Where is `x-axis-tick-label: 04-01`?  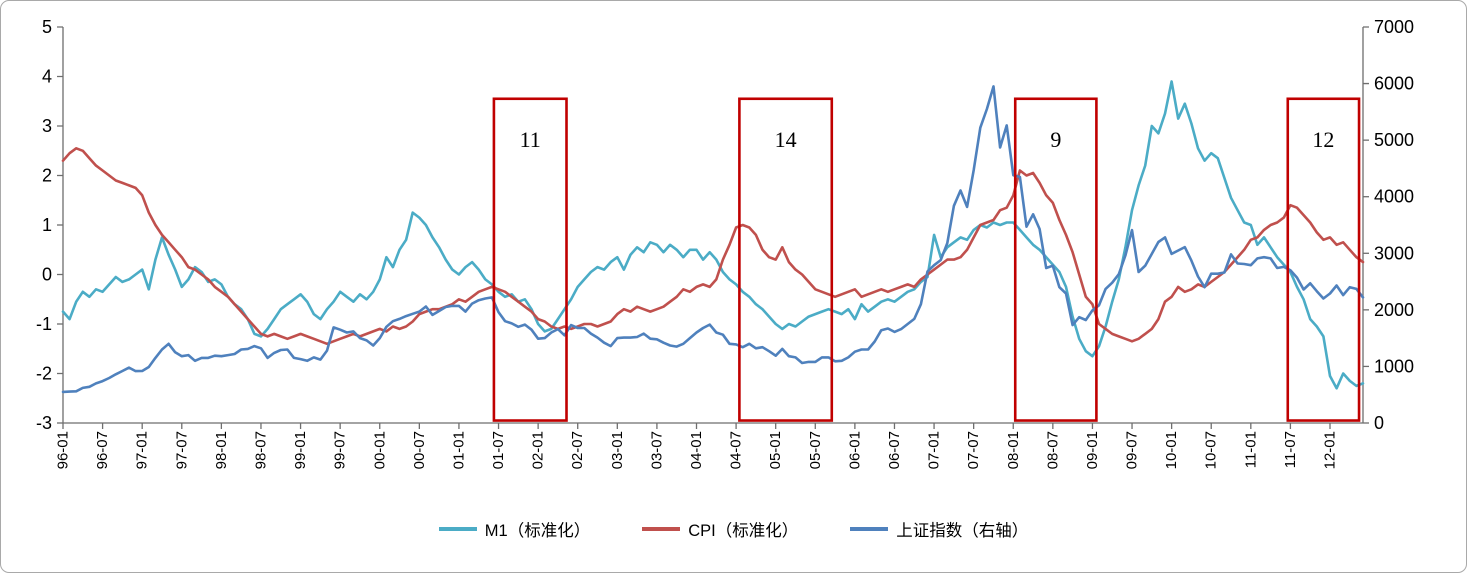
x-axis-tick-label: 04-01 is located at coordinates (696, 450).